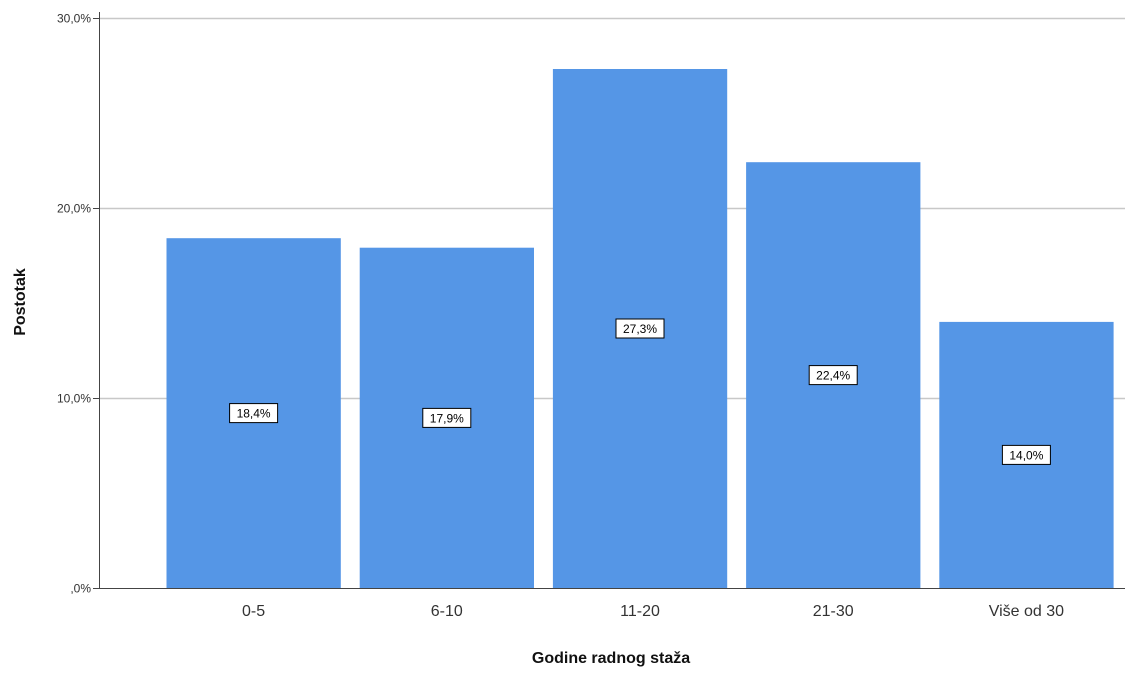  What do you see at coordinates (833, 611) in the screenshot?
I see `x-tick-label: 21-30` at bounding box center [833, 611].